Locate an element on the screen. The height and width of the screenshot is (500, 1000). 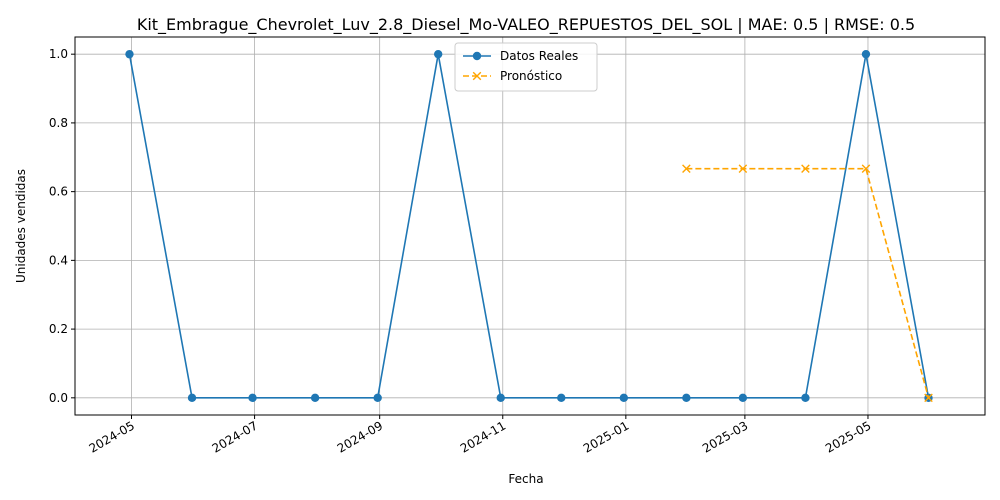
legend-label: Pronóstico is located at coordinates (531, 76).